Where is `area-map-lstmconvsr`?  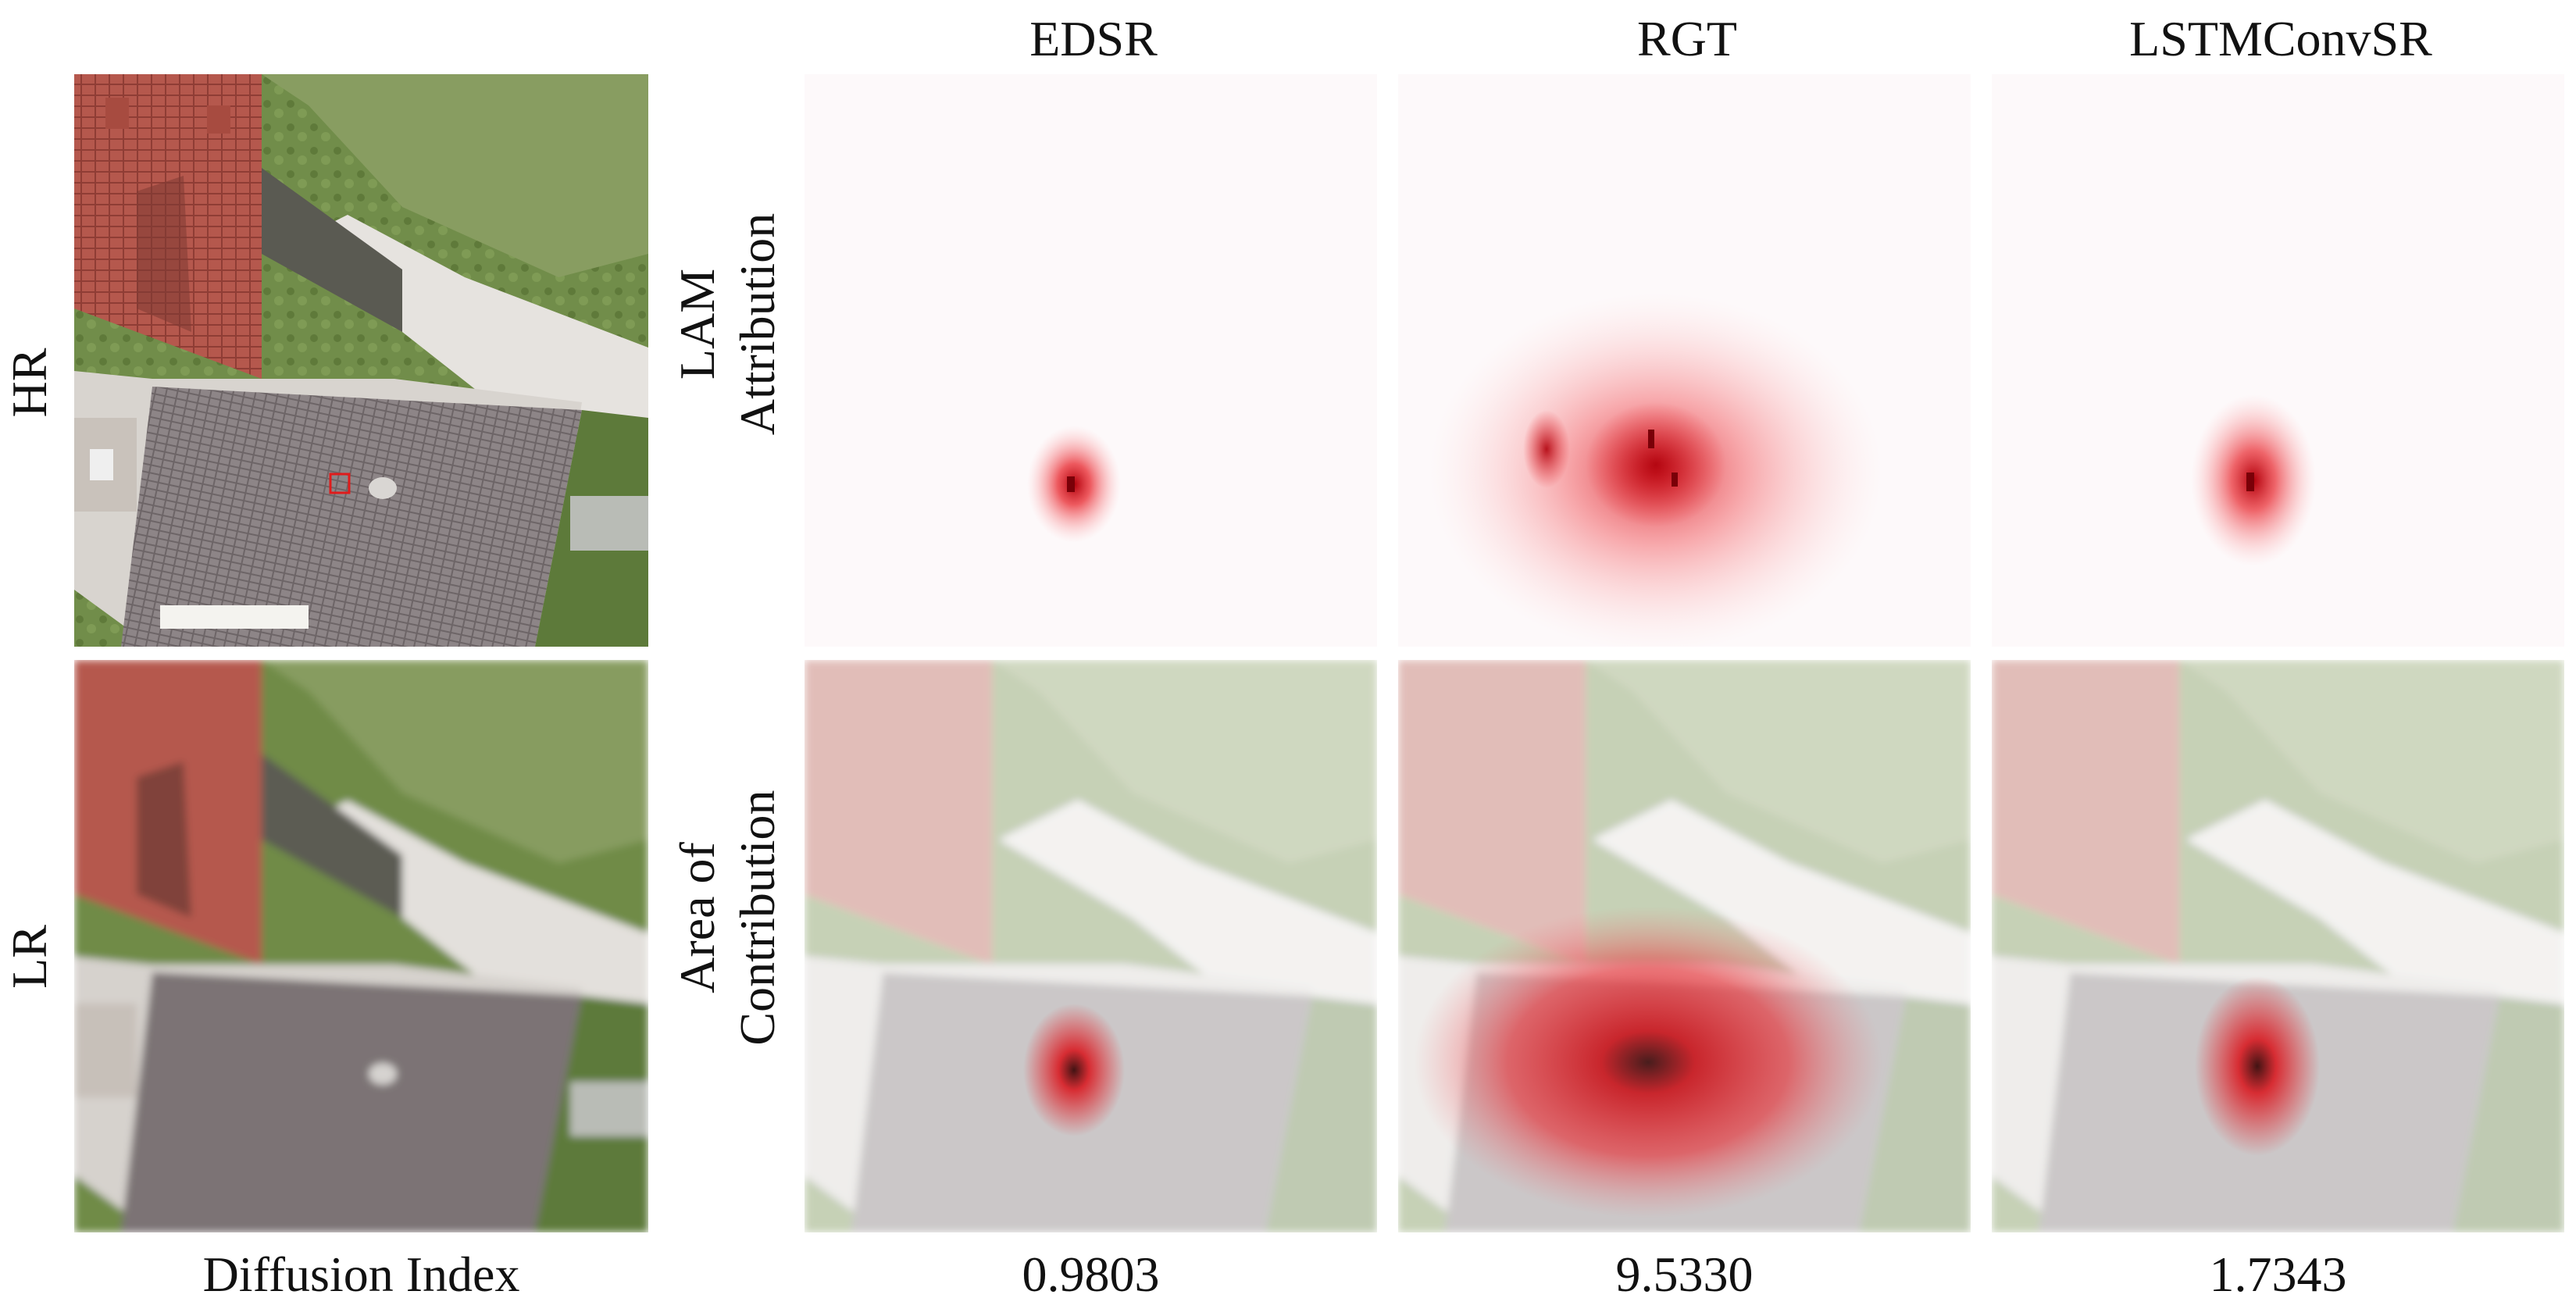
area-map-lstmconvsr is located at coordinates (2278, 946).